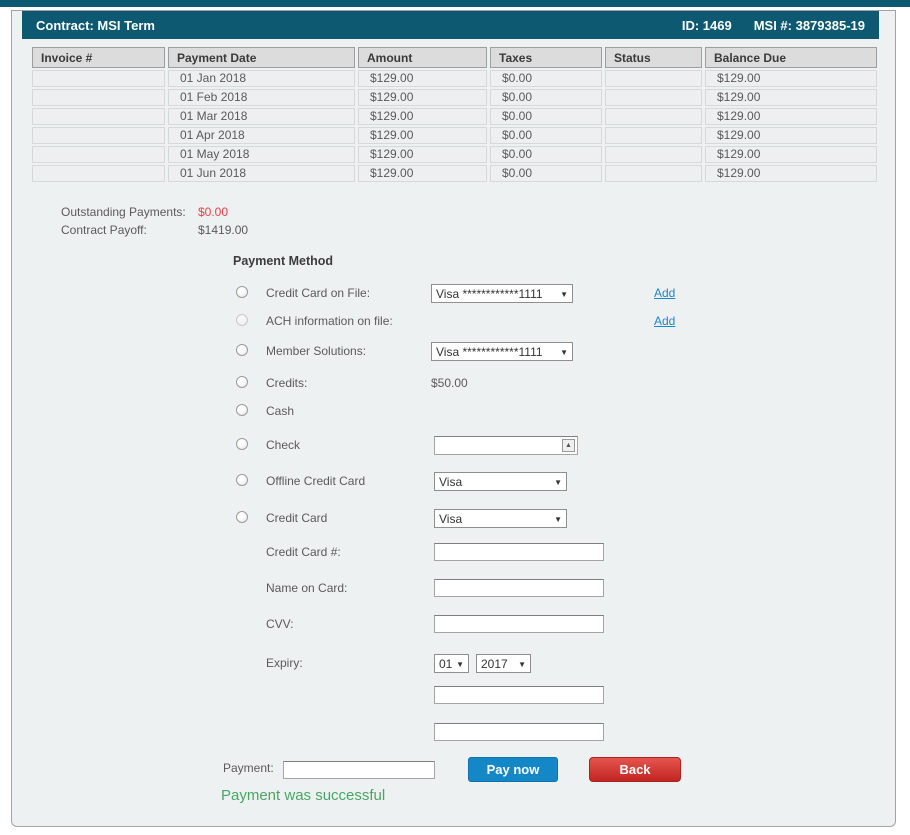  Describe the element at coordinates (261, 78) in the screenshot. I see `cell-payment-date: 01 Jan 2018` at that location.